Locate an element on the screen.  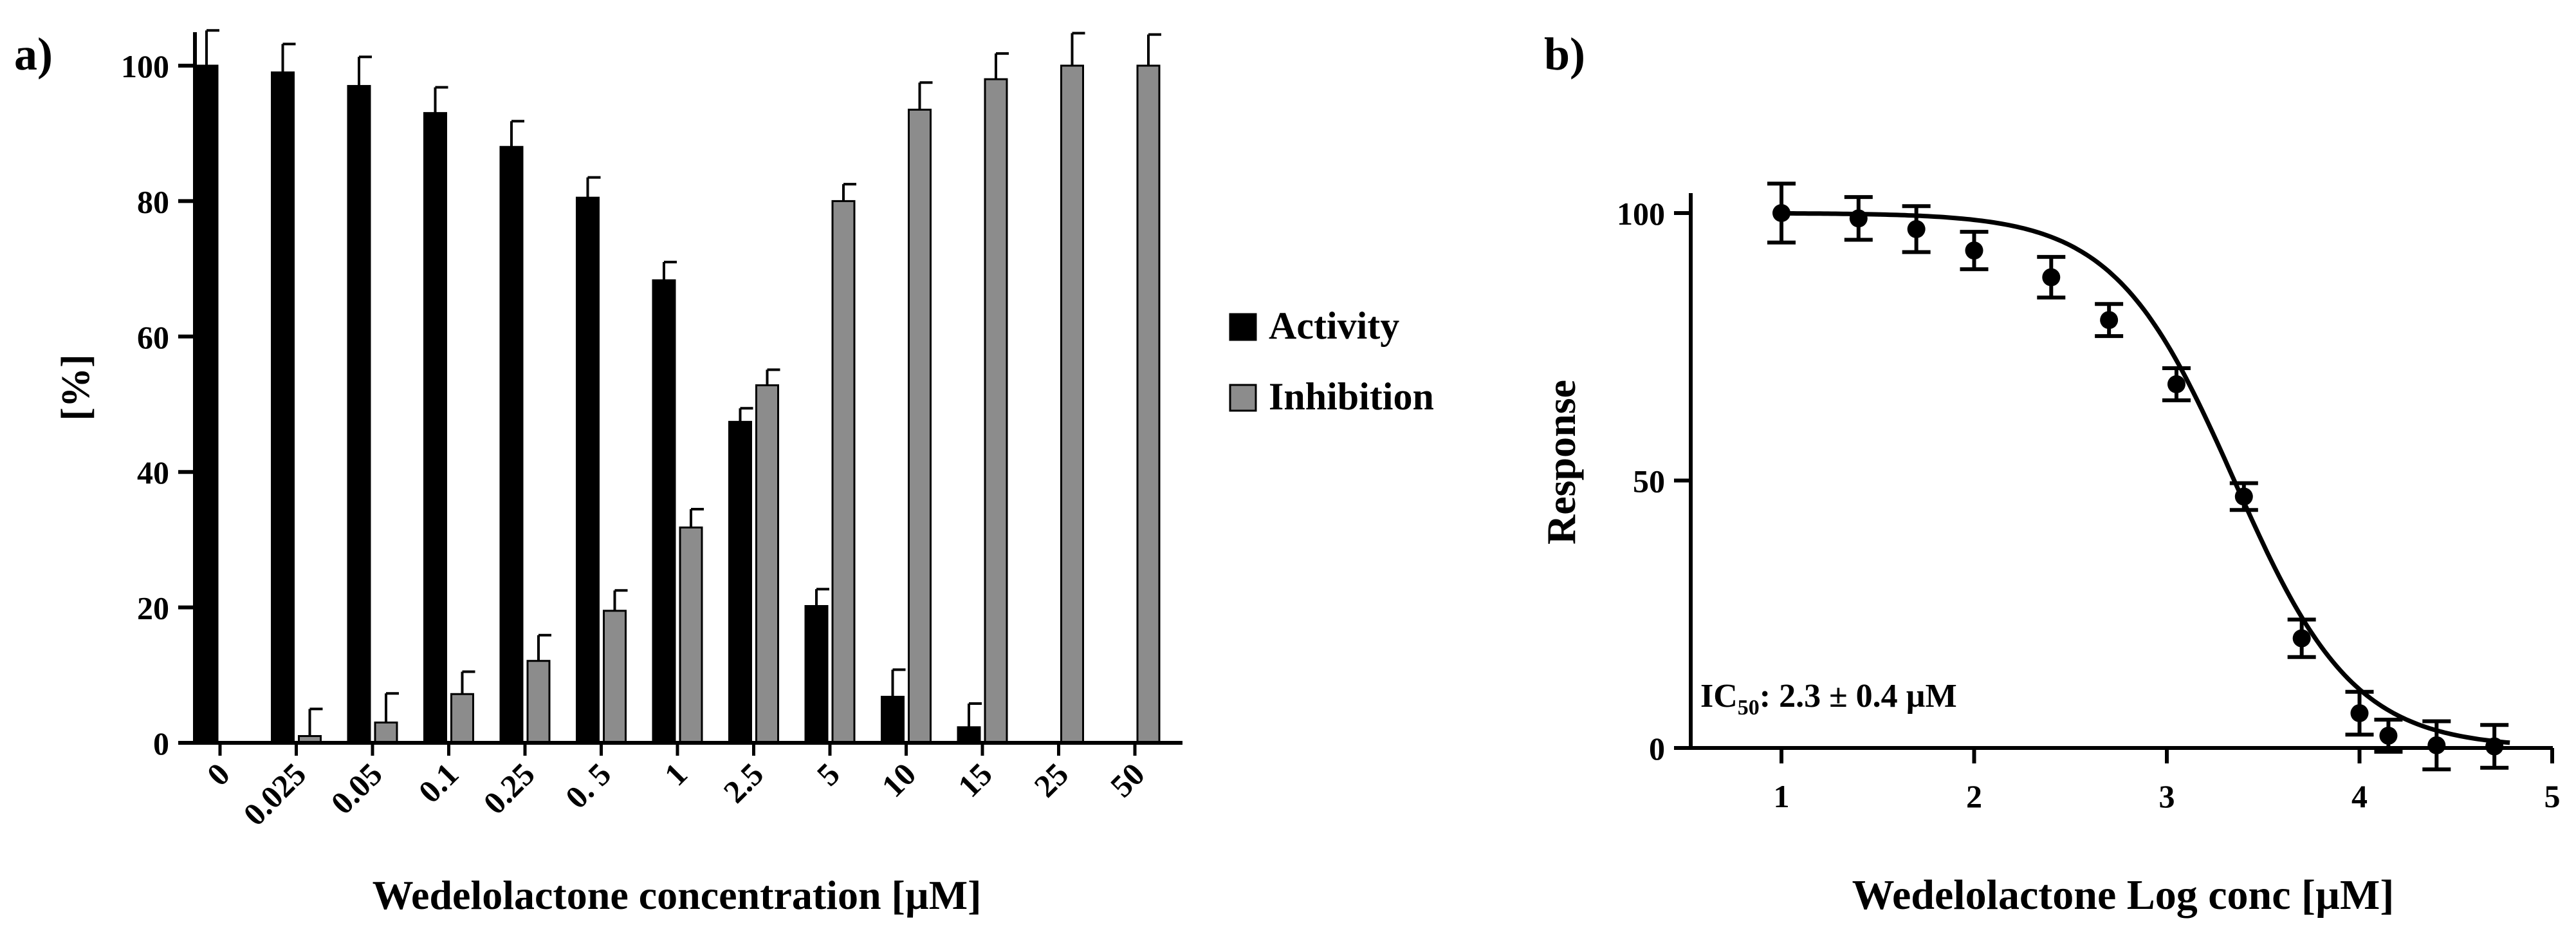
panel-a-y-ticks: 0 20 40 60 80 100 is located at coordinates (158, 404).